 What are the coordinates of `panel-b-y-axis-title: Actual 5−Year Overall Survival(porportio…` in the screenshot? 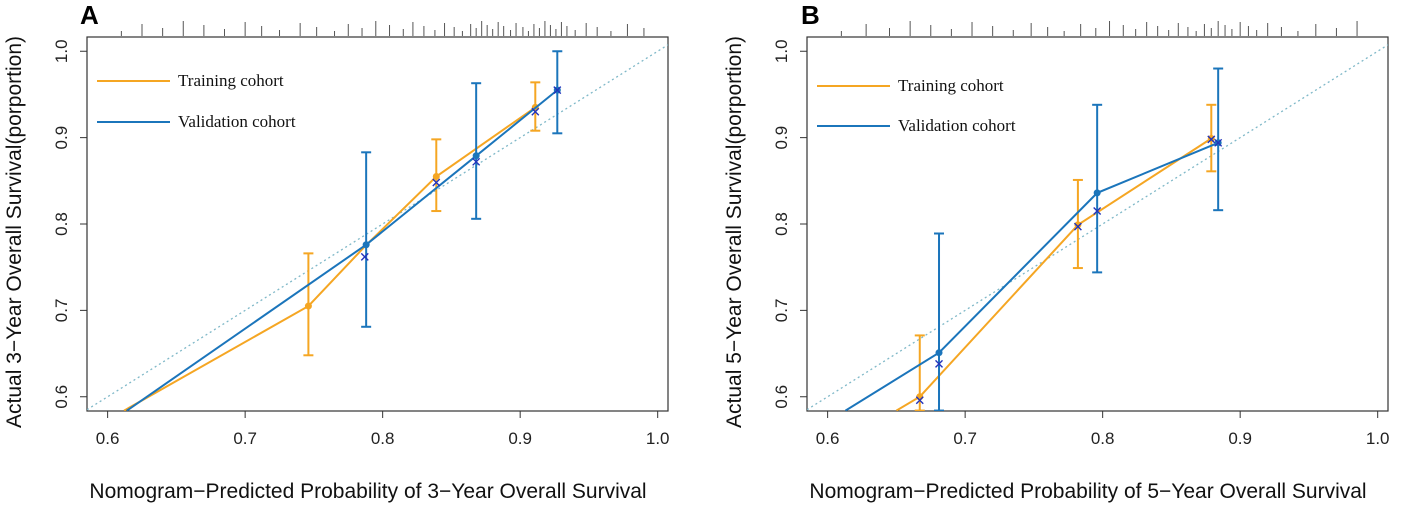 It's located at (734, 232).